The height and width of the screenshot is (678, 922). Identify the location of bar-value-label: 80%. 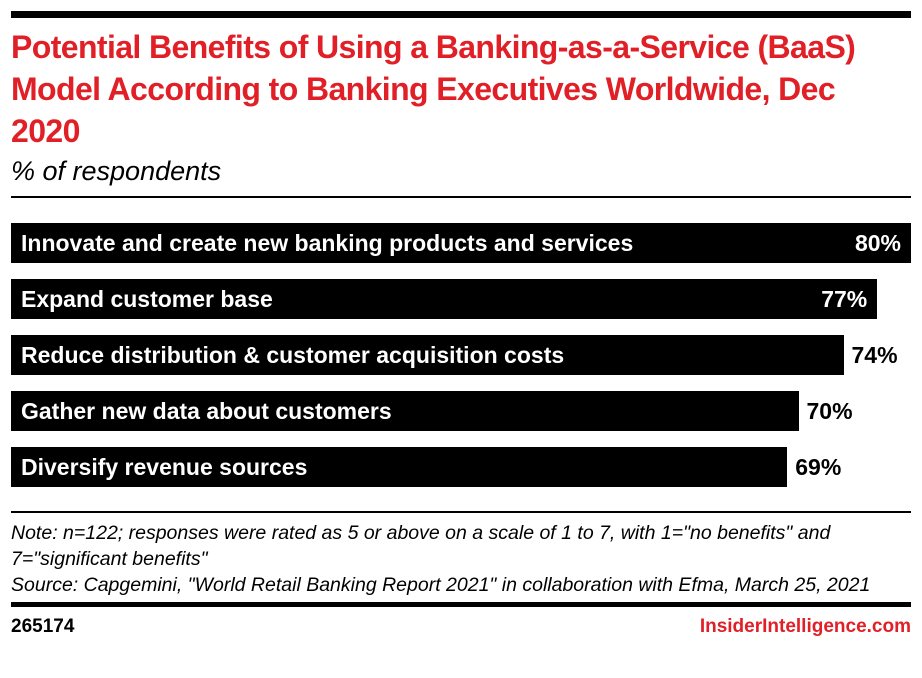
(877, 242).